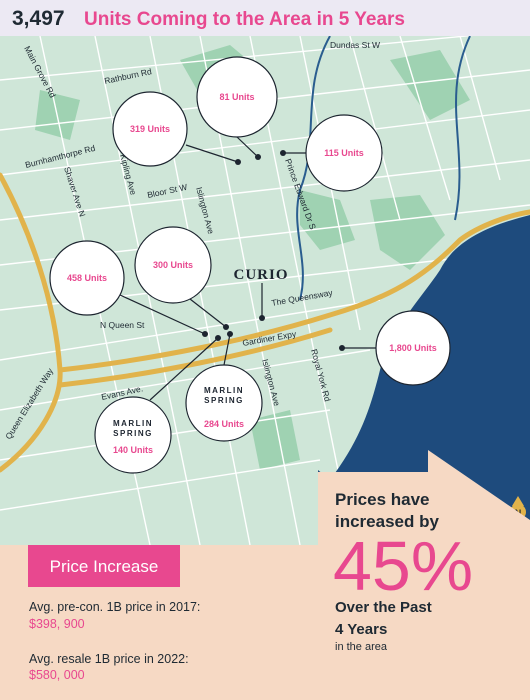  I want to click on header-bar, so click(265, 18).